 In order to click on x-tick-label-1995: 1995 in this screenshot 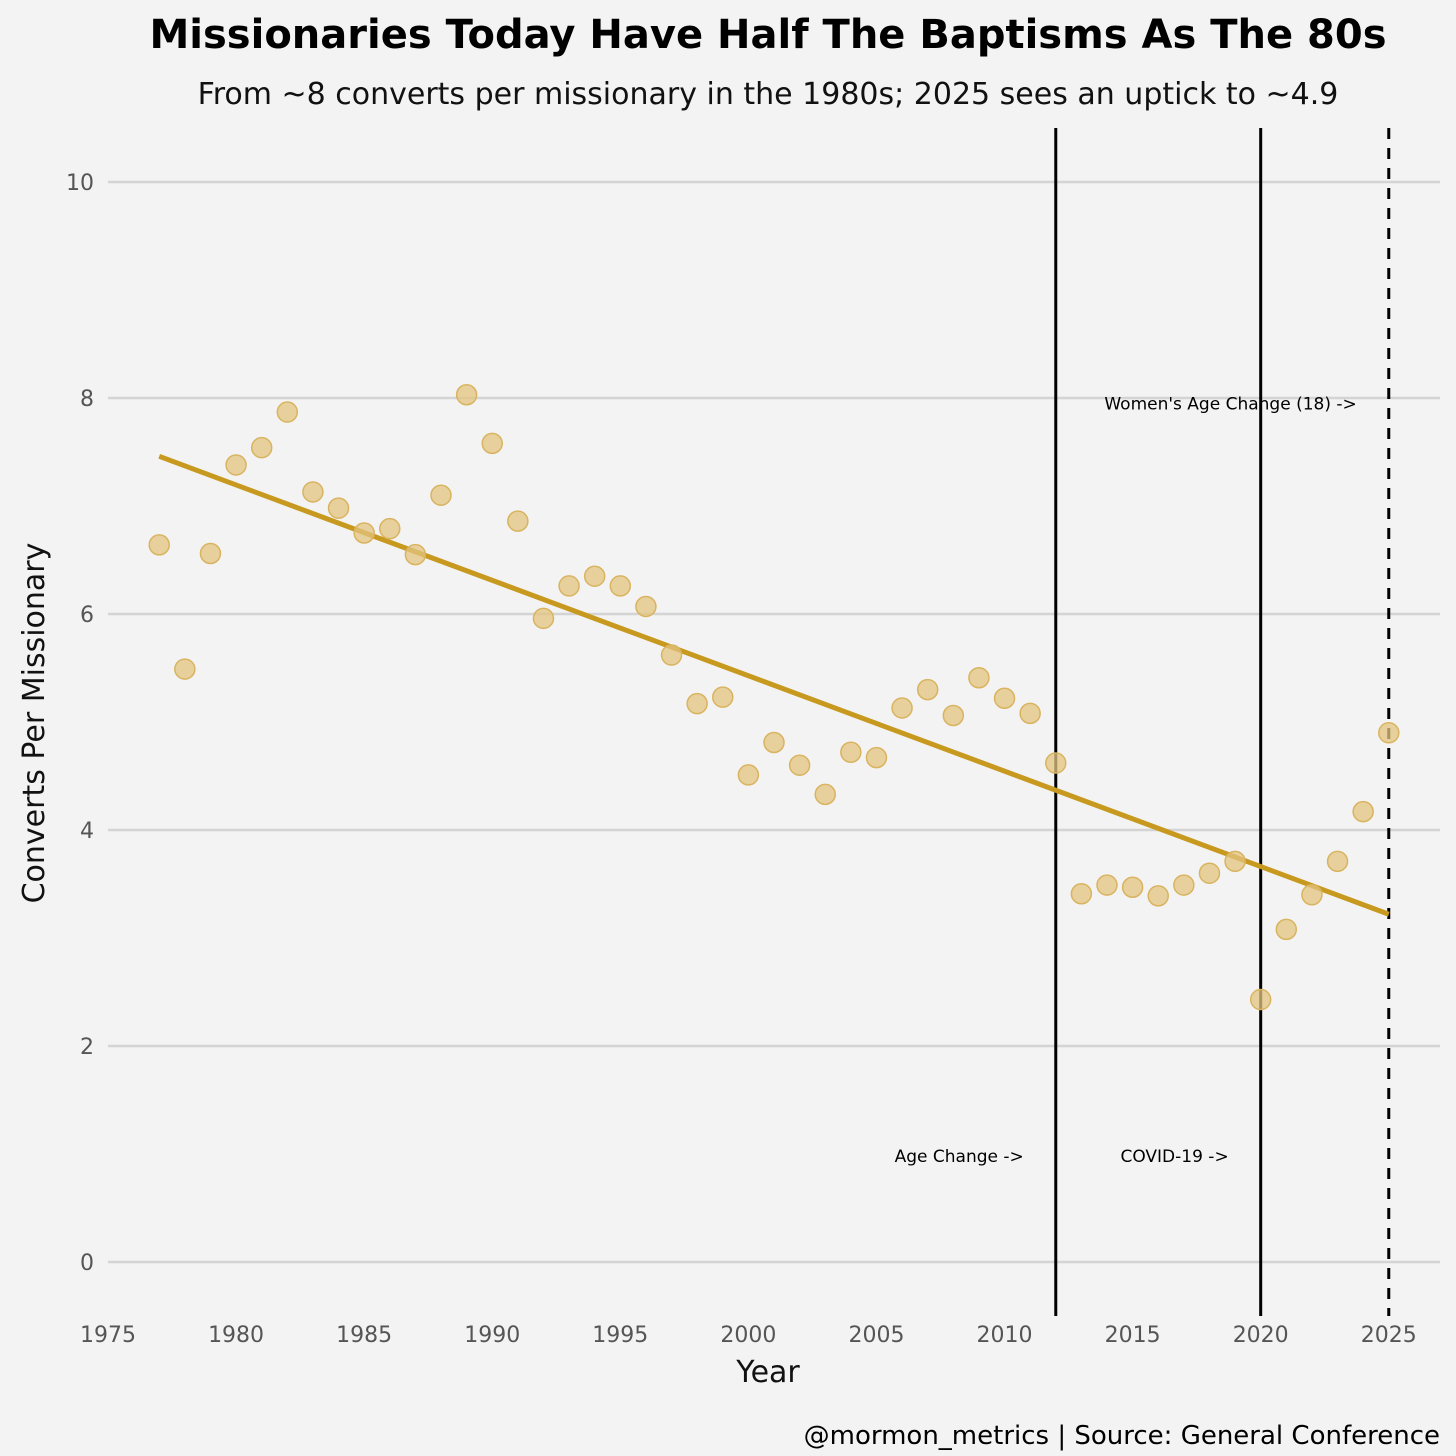, I will do `click(620, 1335)`.